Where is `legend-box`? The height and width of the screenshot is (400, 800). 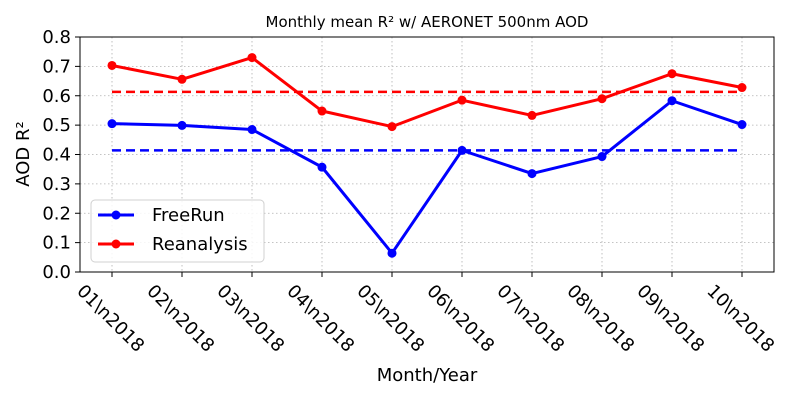
legend-box is located at coordinates (177, 231).